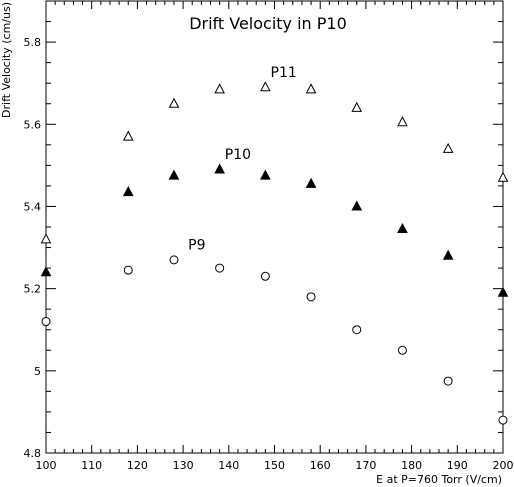 The width and height of the screenshot is (514, 487). What do you see at coordinates (6, 60) in the screenshot?
I see `y-axis-label: Drift Velocity (cm/us)` at bounding box center [6, 60].